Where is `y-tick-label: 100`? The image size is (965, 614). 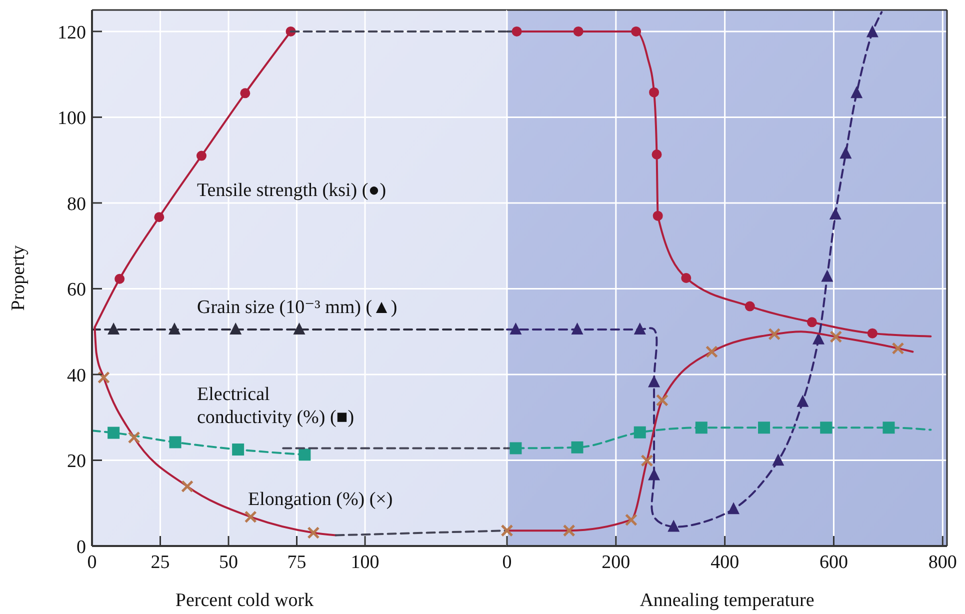 y-tick-label: 100 is located at coordinates (72, 119).